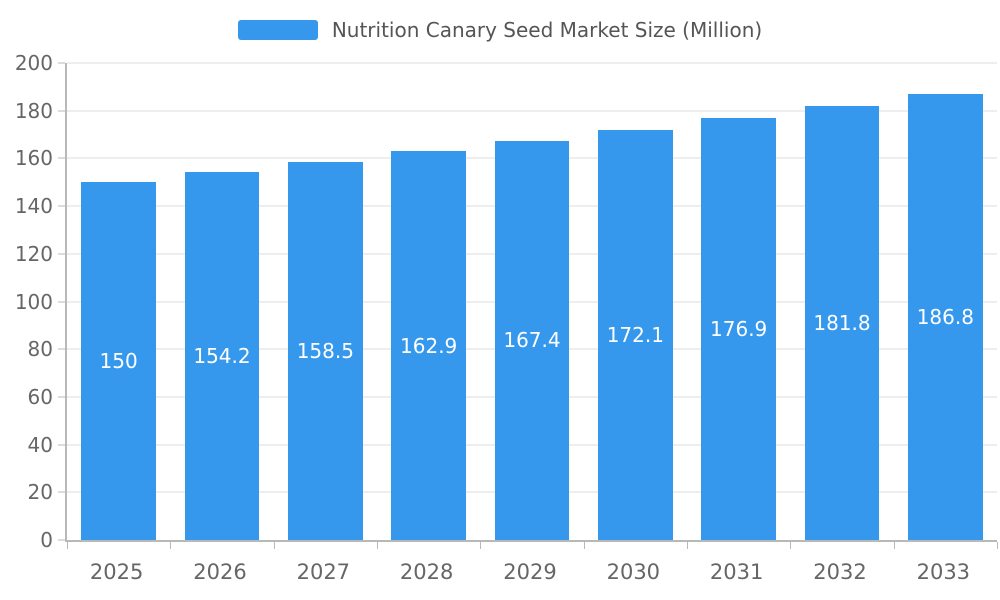  I want to click on y-axis-tick-label: 120, so click(33, 253).